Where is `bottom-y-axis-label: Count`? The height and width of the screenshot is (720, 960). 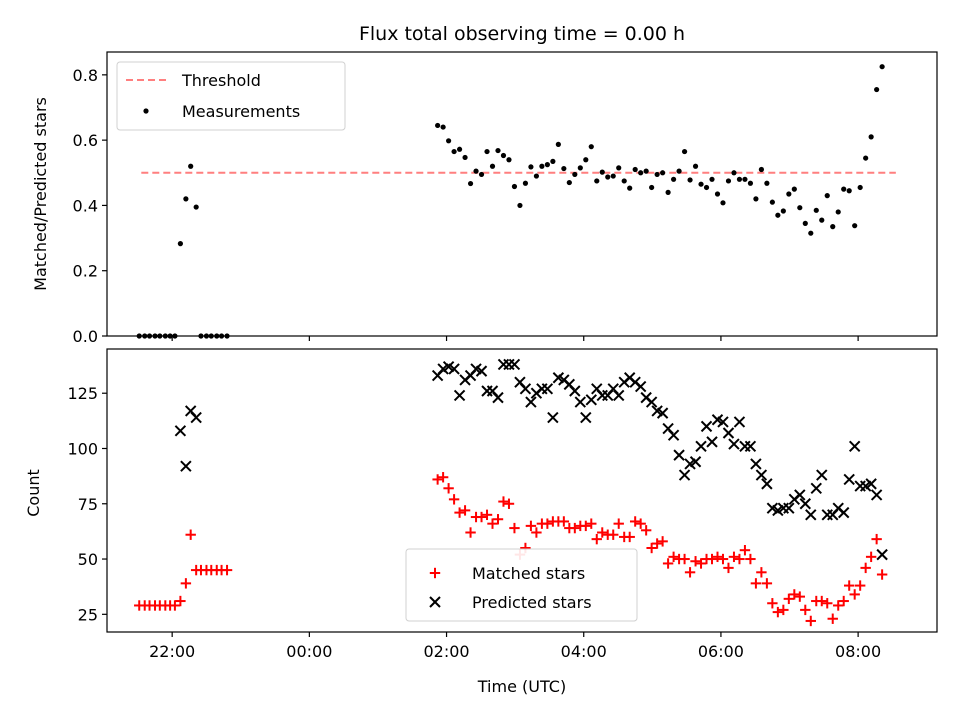
bottom-y-axis-label: Count is located at coordinates (33, 493).